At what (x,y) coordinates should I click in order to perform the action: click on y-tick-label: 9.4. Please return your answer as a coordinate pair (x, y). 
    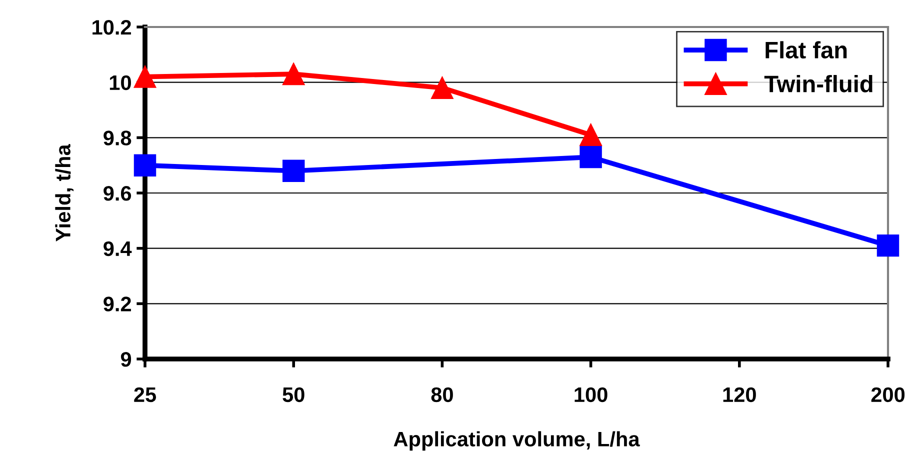
    Looking at the image, I should click on (118, 248).